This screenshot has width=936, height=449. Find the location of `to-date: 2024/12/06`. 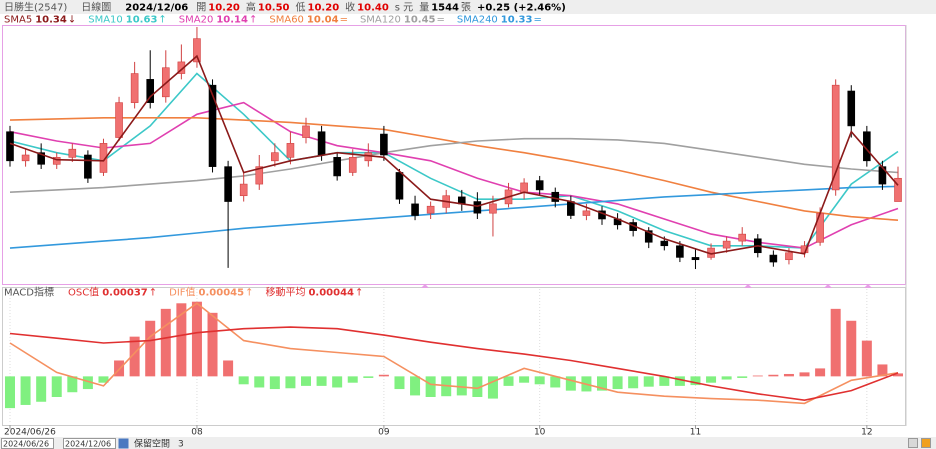

to-date: 2024/12/06 is located at coordinates (88, 444).